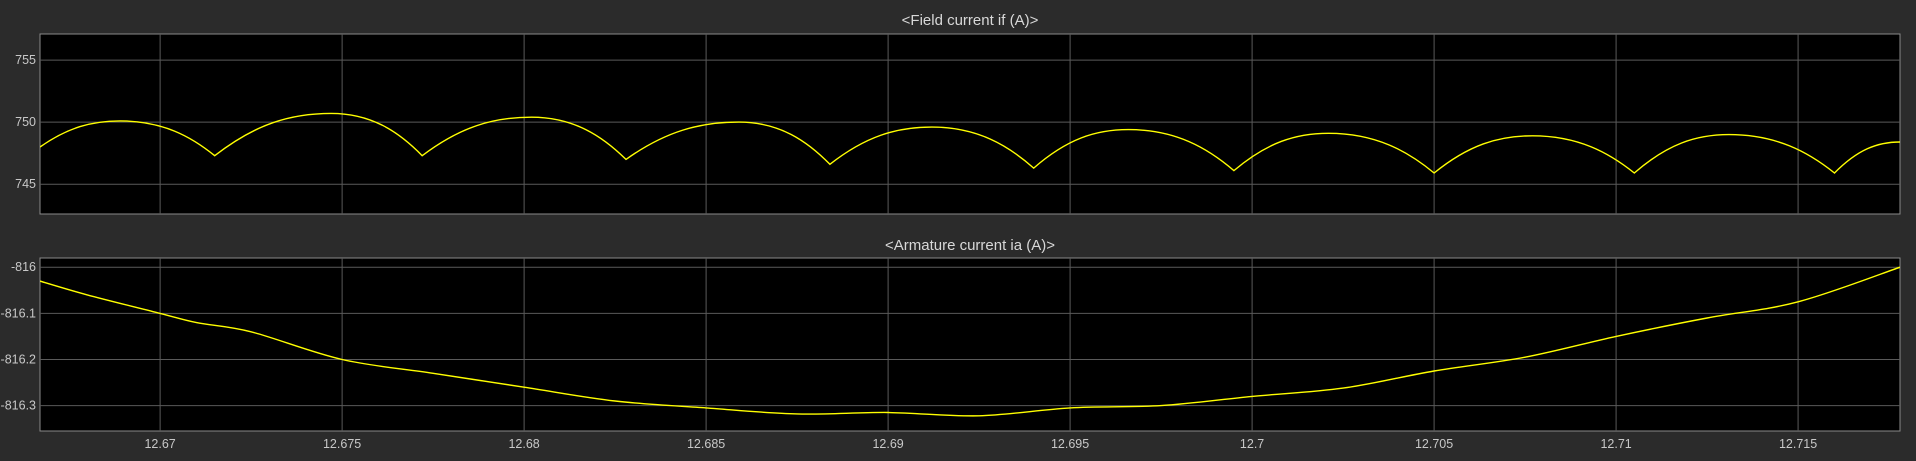 Image resolution: width=1916 pixels, height=461 pixels. Describe the element at coordinates (25, 60) in the screenshot. I see `y-tick-label: 755` at that location.